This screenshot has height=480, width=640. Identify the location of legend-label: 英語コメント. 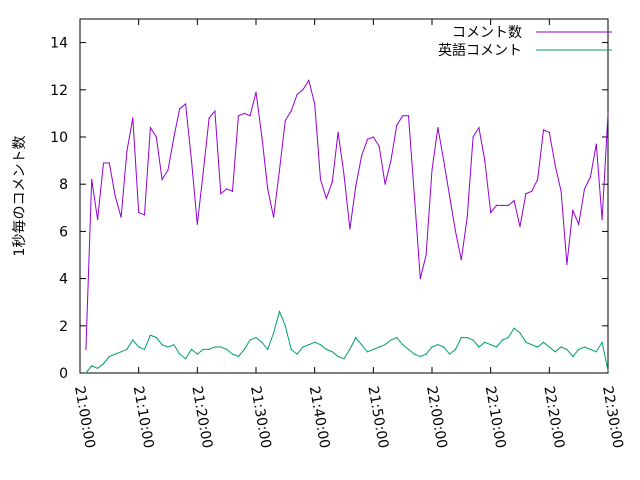
(480, 50).